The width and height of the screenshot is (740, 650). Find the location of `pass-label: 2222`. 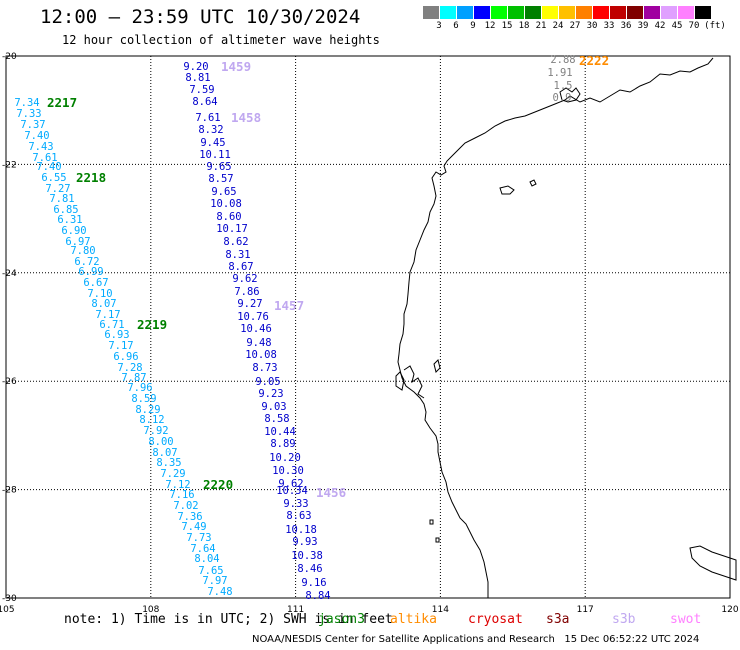

pass-label: 2222 is located at coordinates (594, 60).